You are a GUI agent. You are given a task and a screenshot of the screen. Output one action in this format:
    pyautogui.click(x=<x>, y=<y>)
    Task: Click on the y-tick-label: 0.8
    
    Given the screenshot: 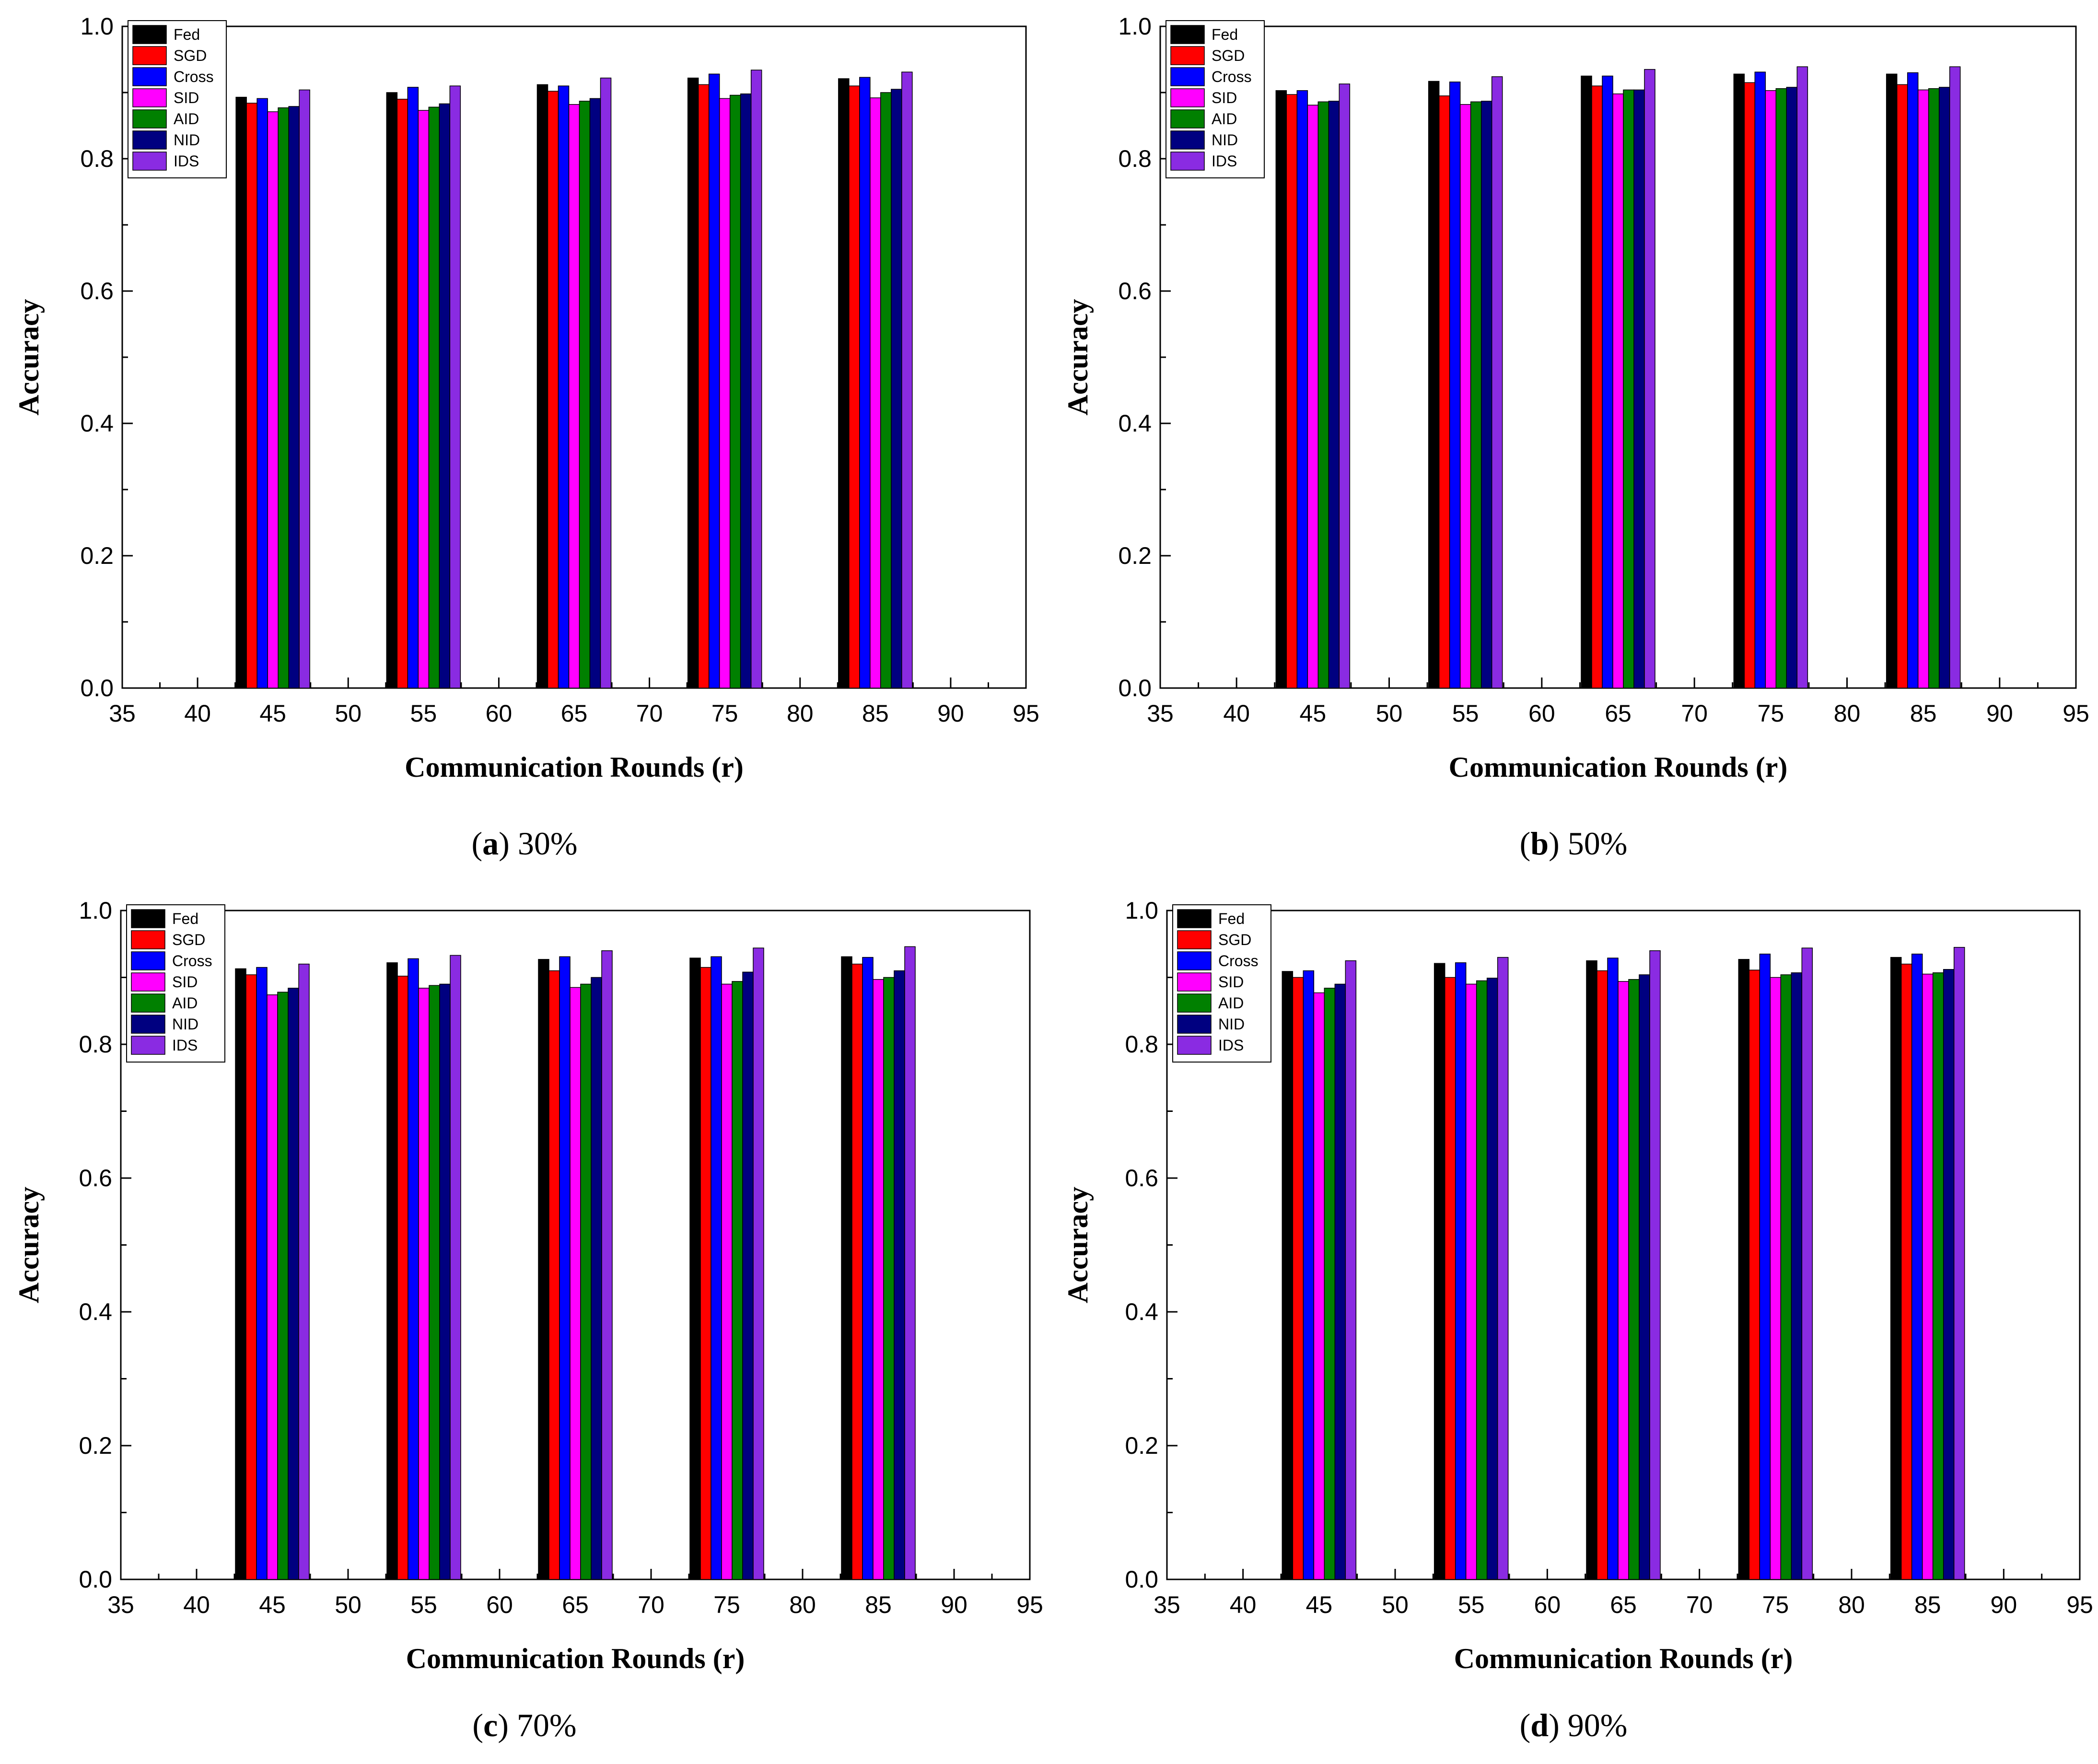 What is the action you would take?
    pyautogui.click(x=95, y=1044)
    